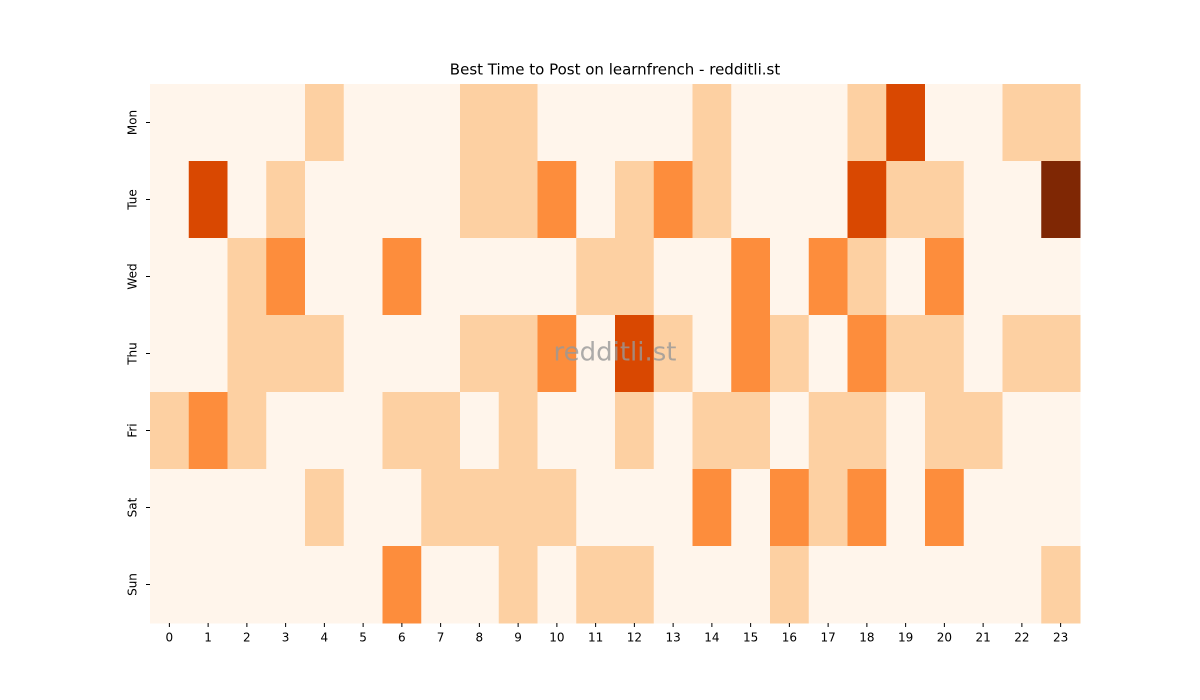 This screenshot has width=1200, height=700. I want to click on x-tick-label: 20, so click(944, 638).